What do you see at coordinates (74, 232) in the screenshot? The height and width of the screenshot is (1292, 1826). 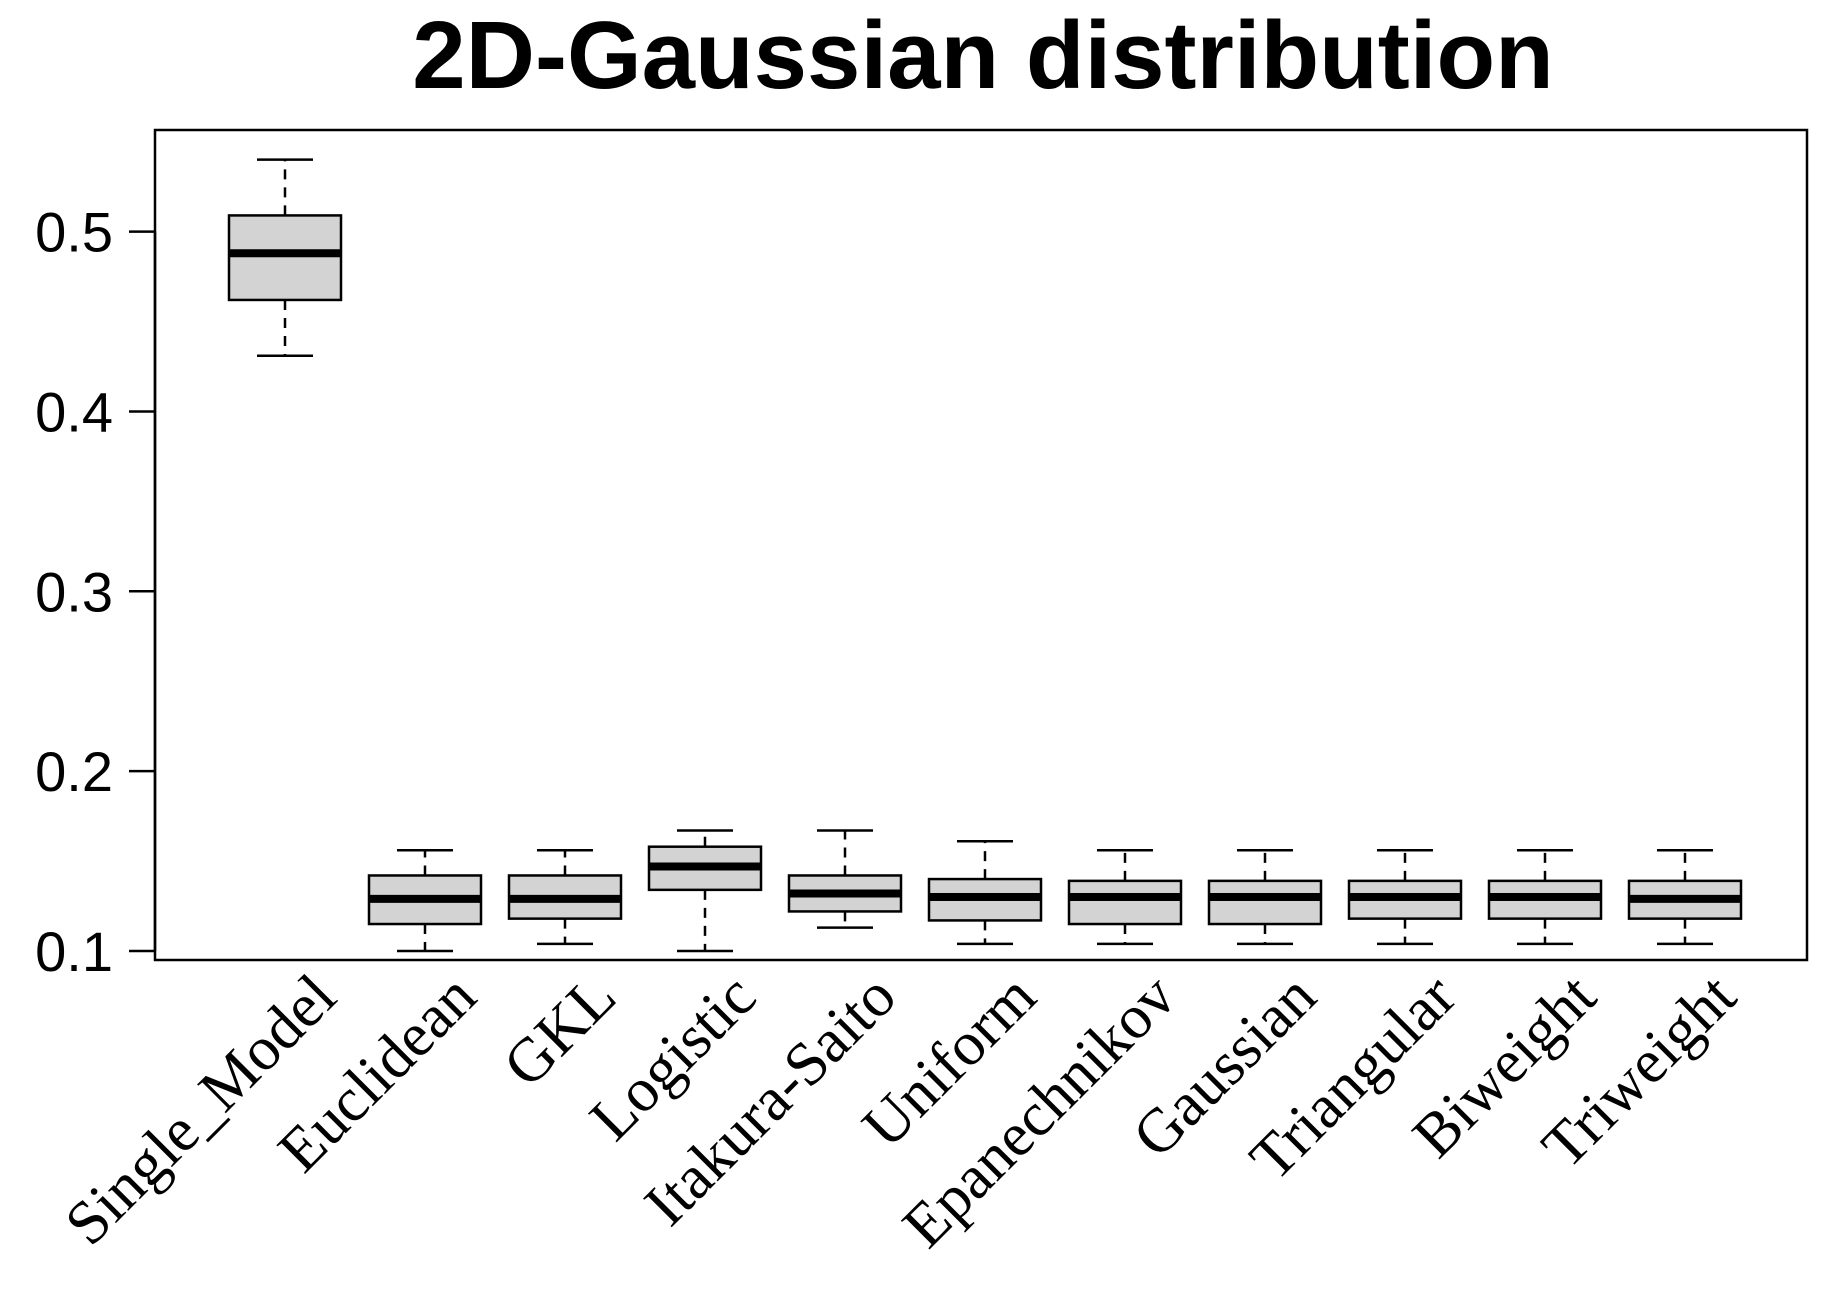 I see `y-tick-label: 0.5` at bounding box center [74, 232].